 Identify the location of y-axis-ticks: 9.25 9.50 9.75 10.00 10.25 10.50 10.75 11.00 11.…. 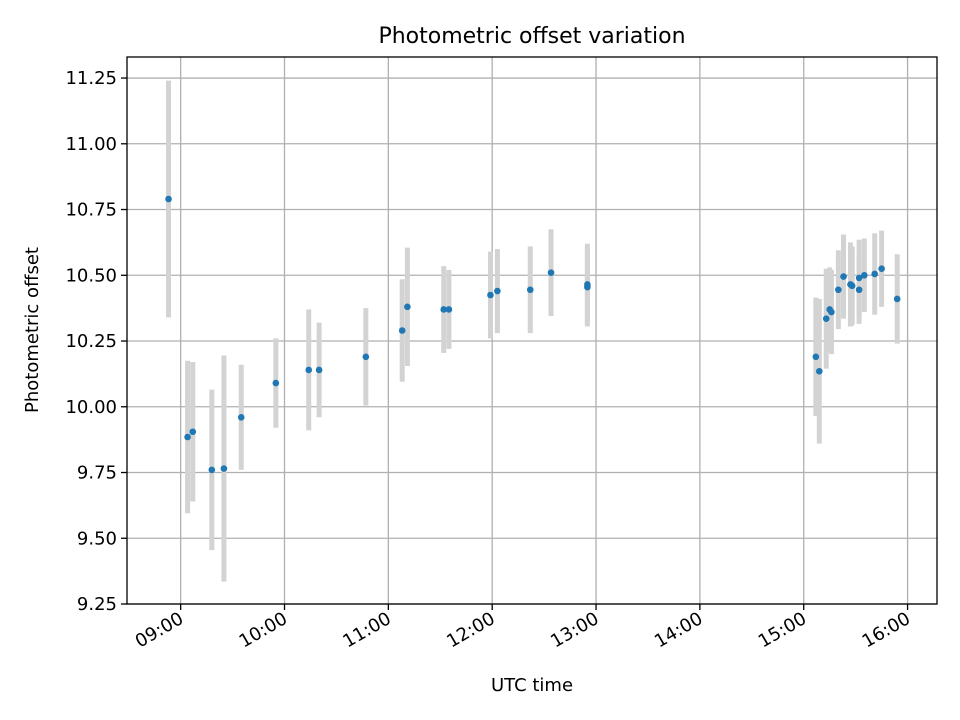
(96, 341).